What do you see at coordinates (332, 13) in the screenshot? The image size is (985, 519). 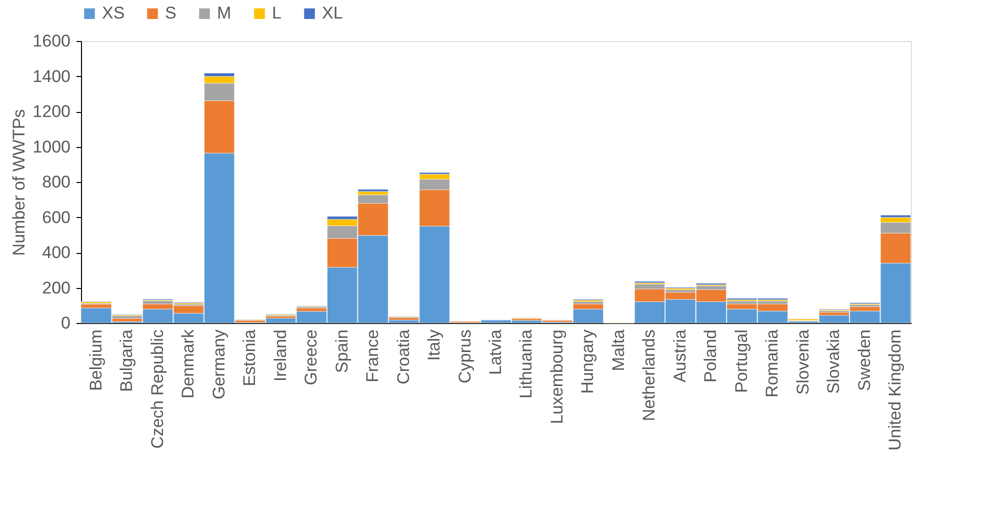 I see `legend-label: XL` at bounding box center [332, 13].